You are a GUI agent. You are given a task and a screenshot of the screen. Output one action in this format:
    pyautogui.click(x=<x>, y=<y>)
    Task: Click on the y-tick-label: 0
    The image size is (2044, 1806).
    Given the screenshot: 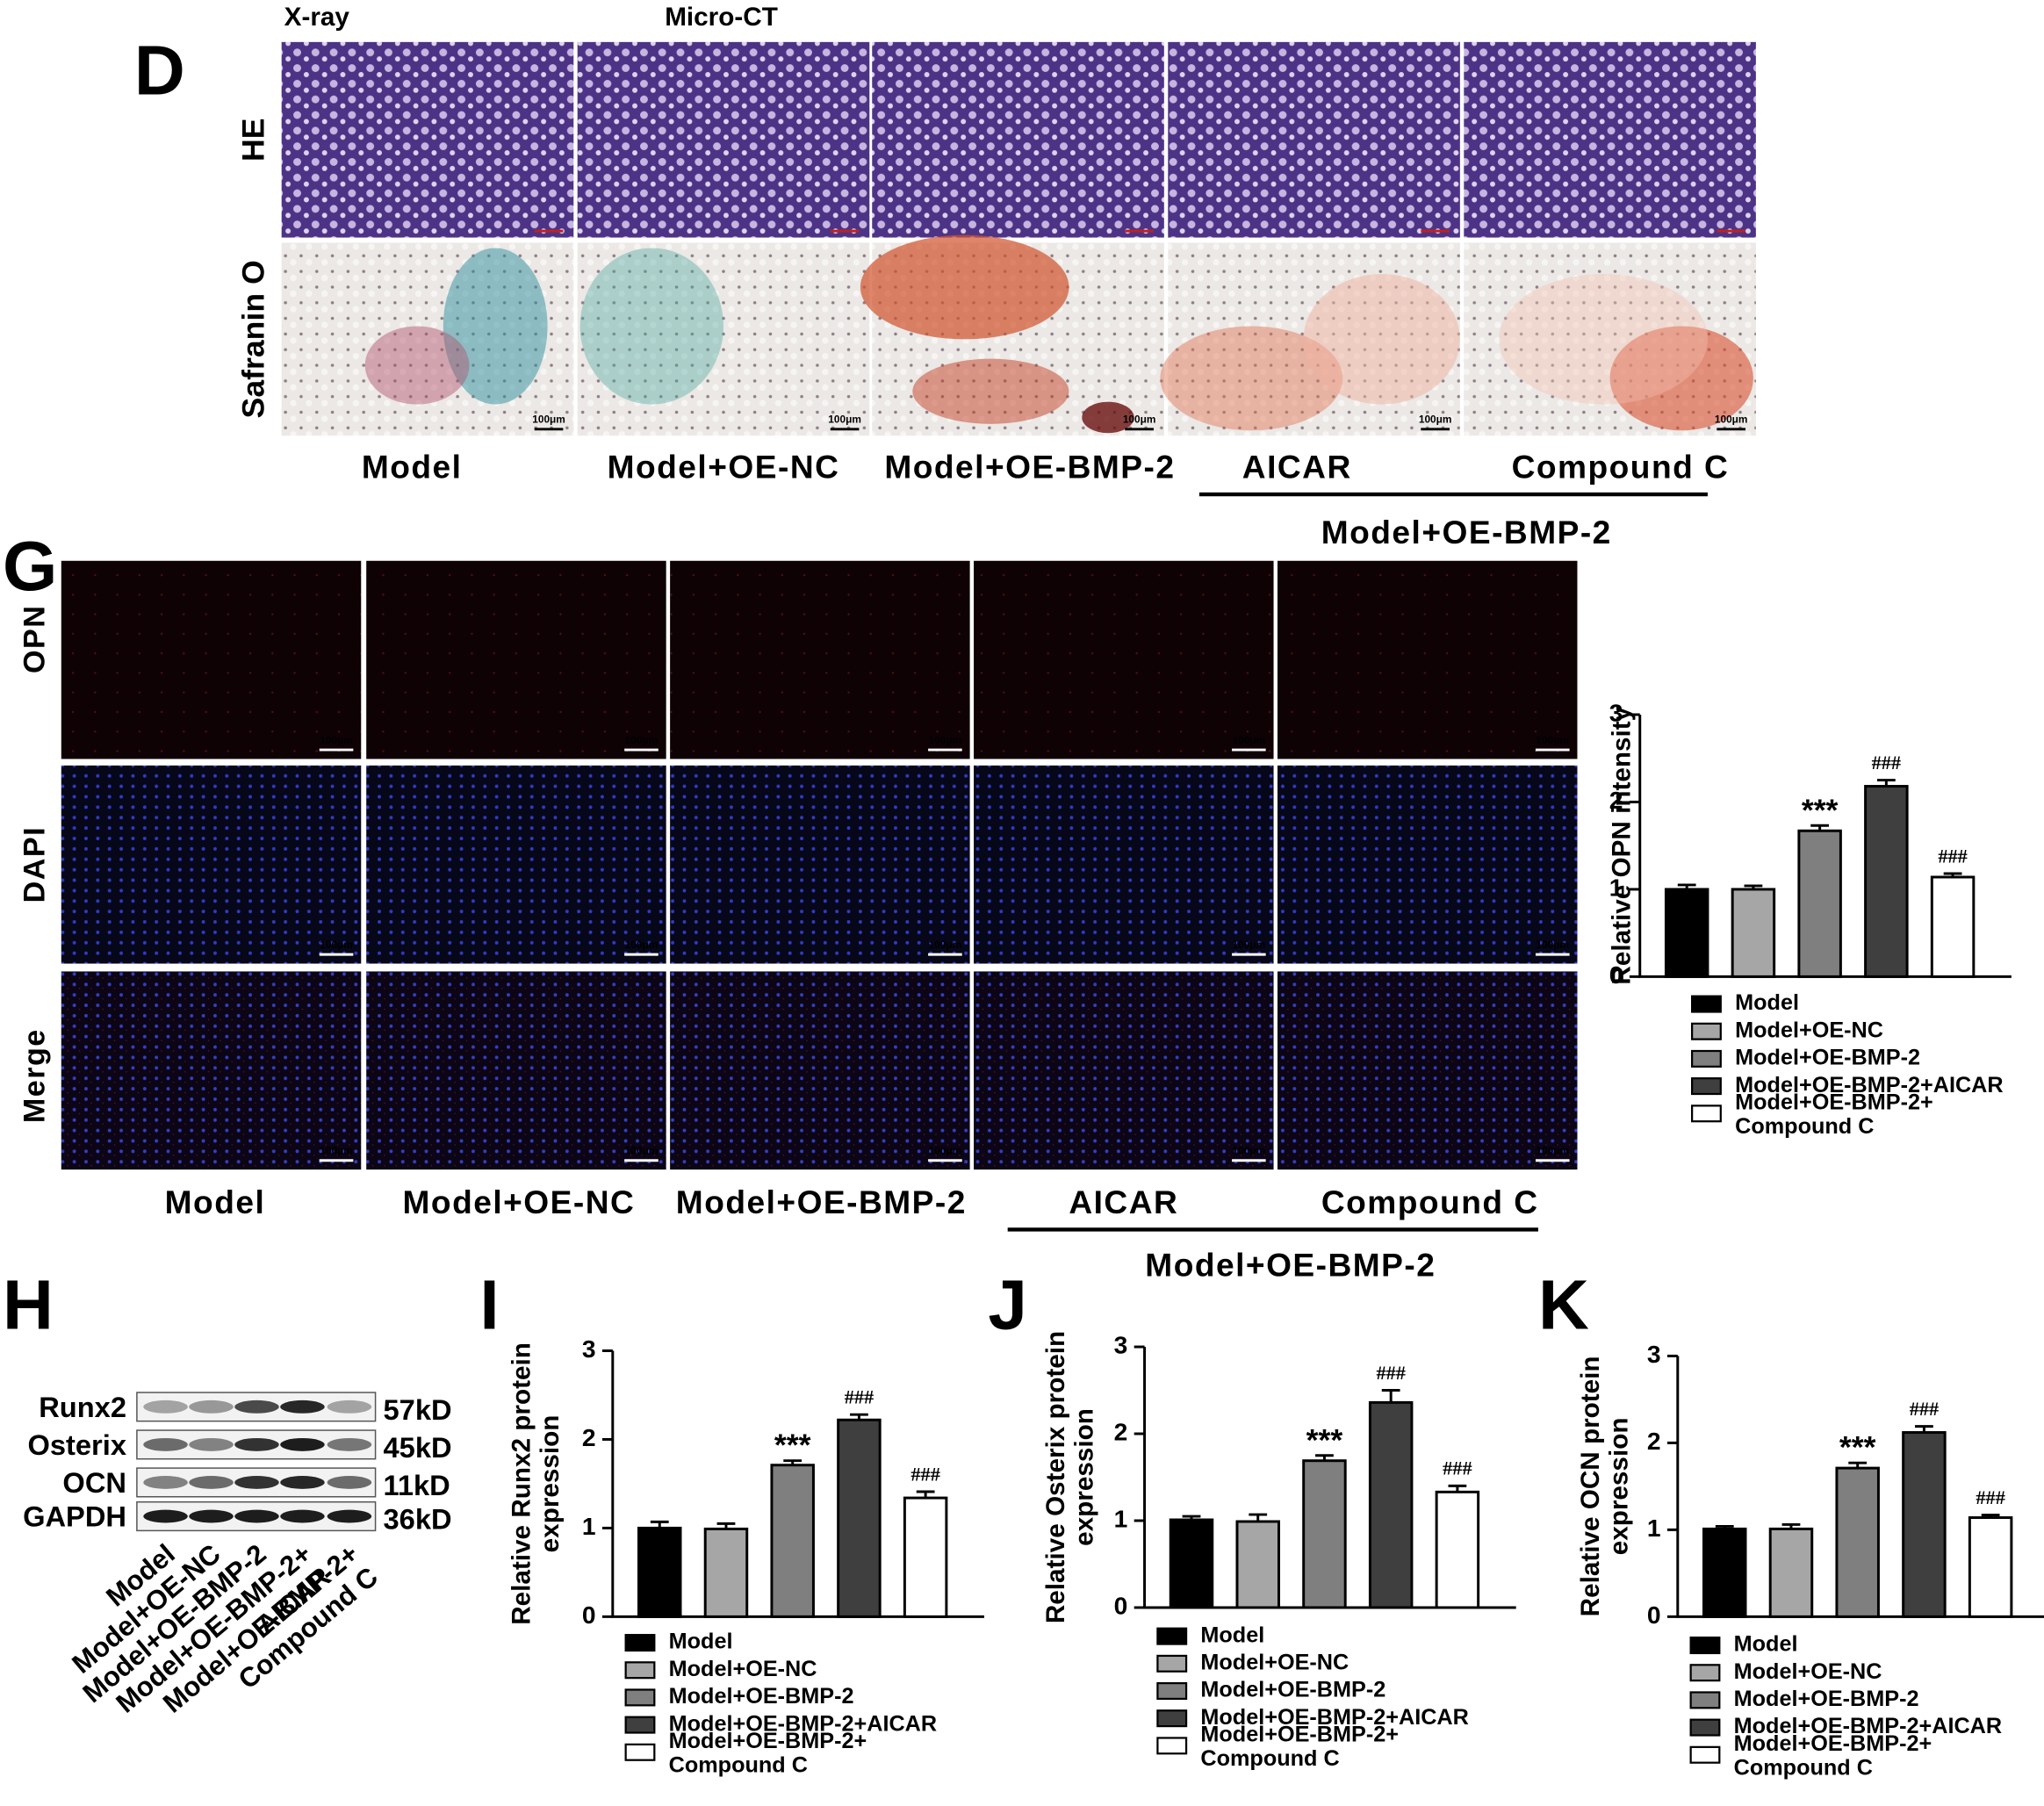 What is the action you would take?
    pyautogui.click(x=589, y=1615)
    